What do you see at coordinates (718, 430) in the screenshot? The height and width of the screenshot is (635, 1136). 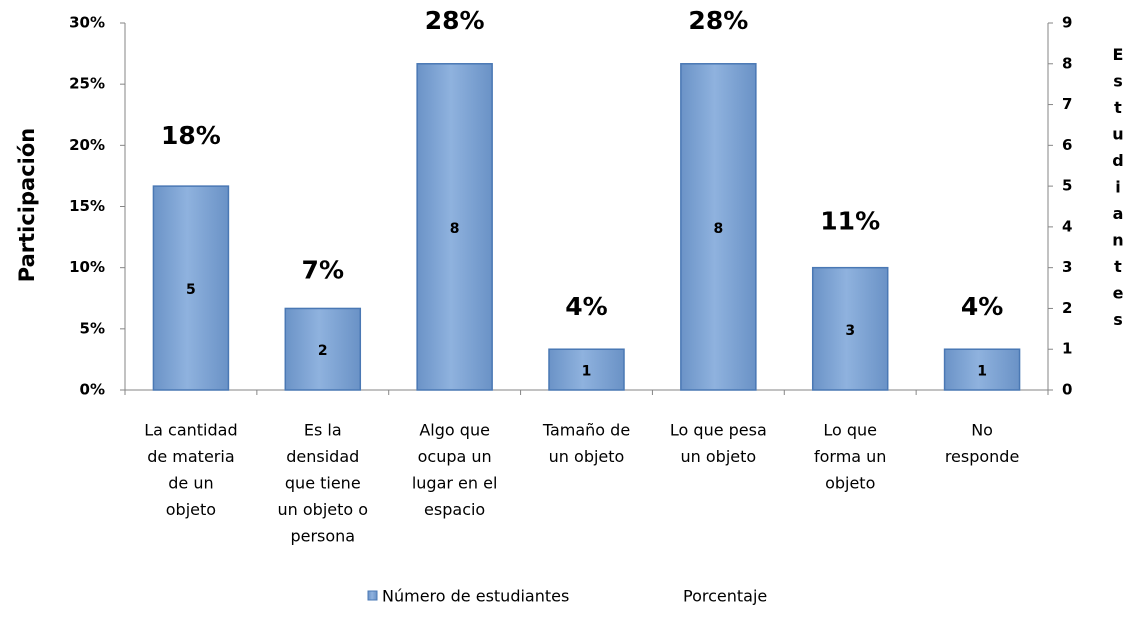 I see `x-tick-label: Lo que pesa` at bounding box center [718, 430].